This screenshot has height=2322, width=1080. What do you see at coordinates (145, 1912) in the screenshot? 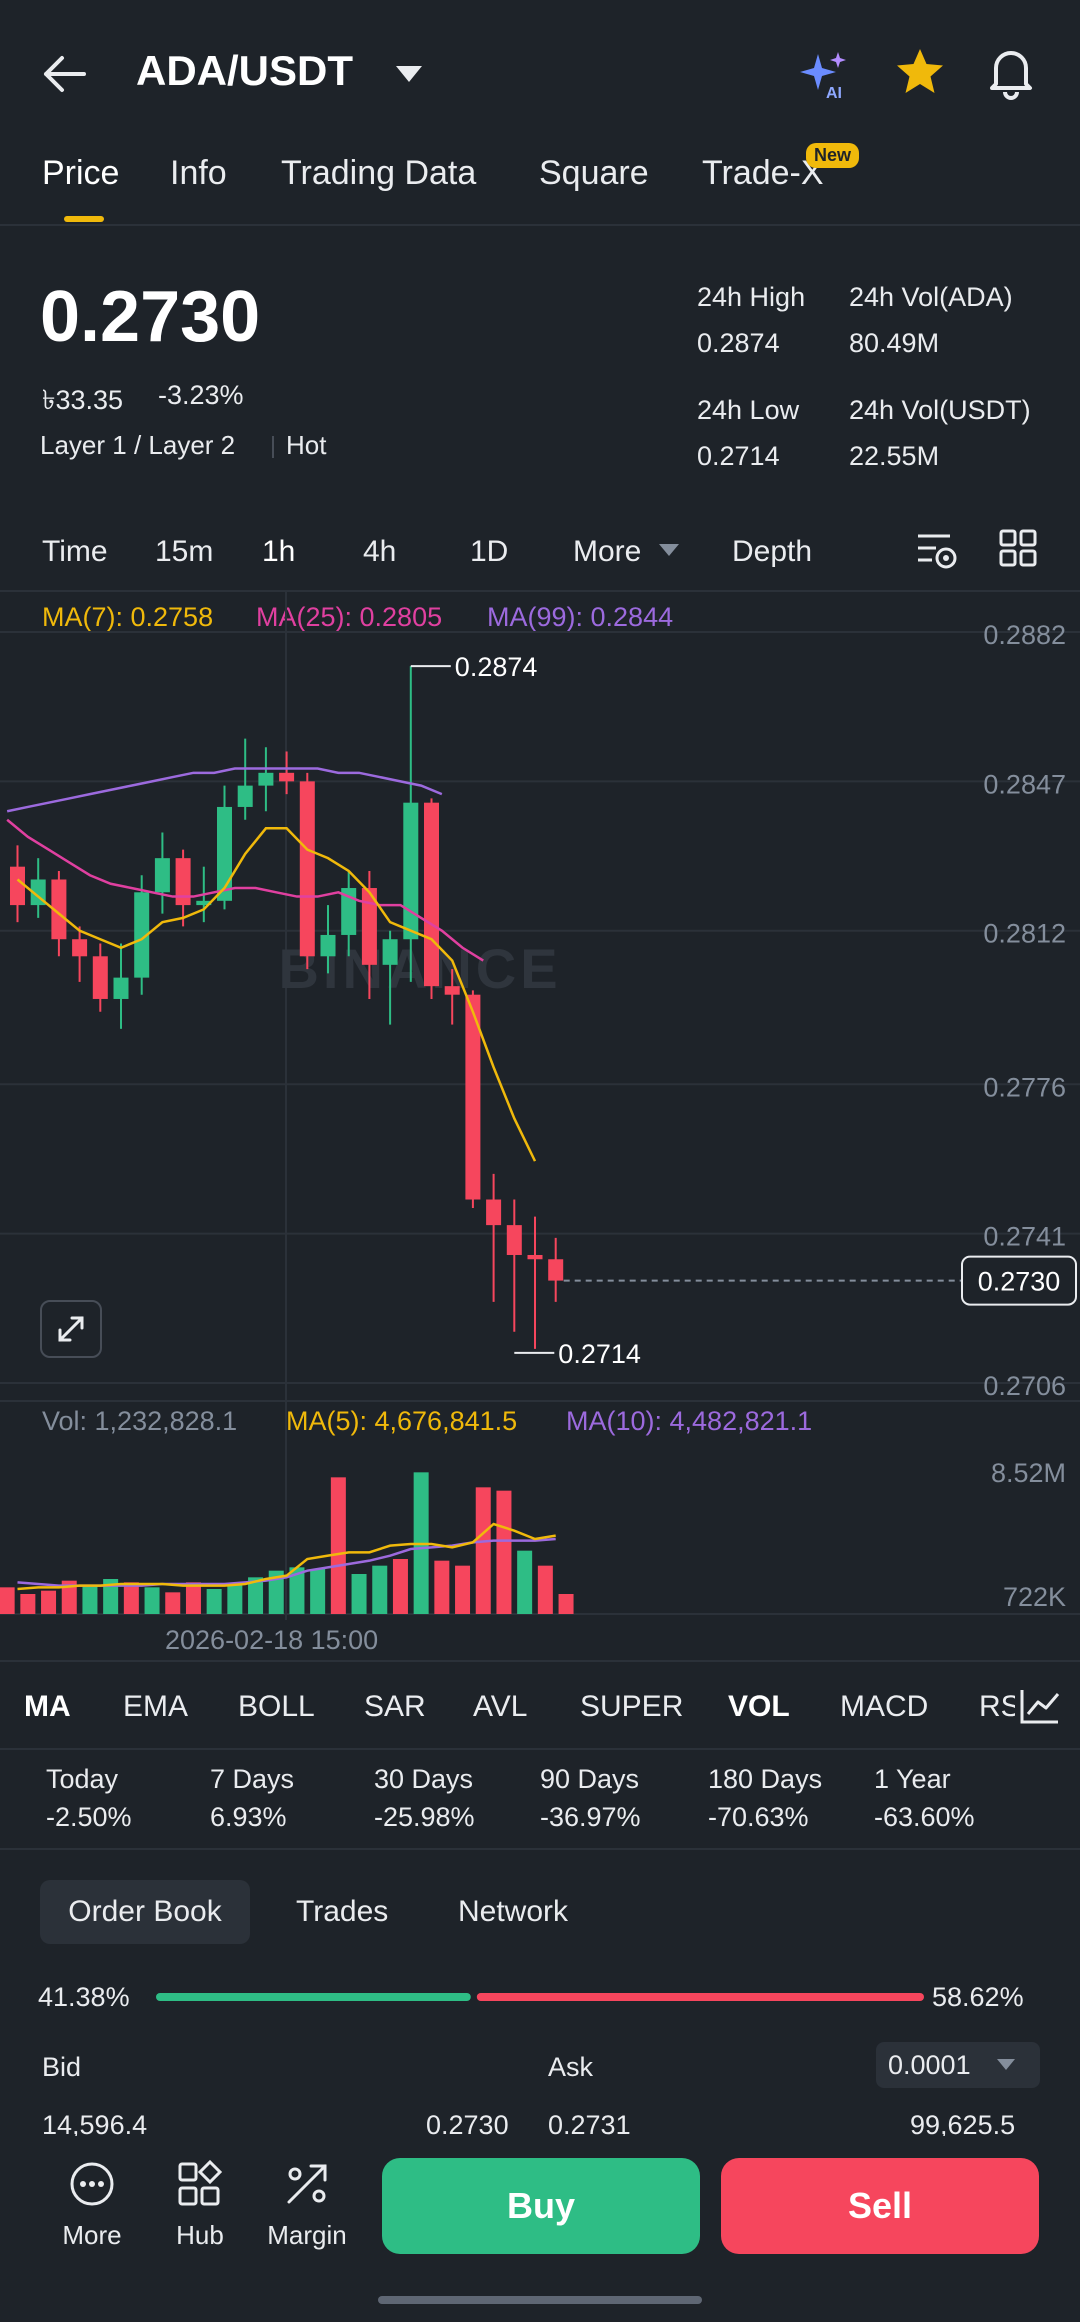
I see `ob-tab-orderbook: Order Book` at bounding box center [145, 1912].